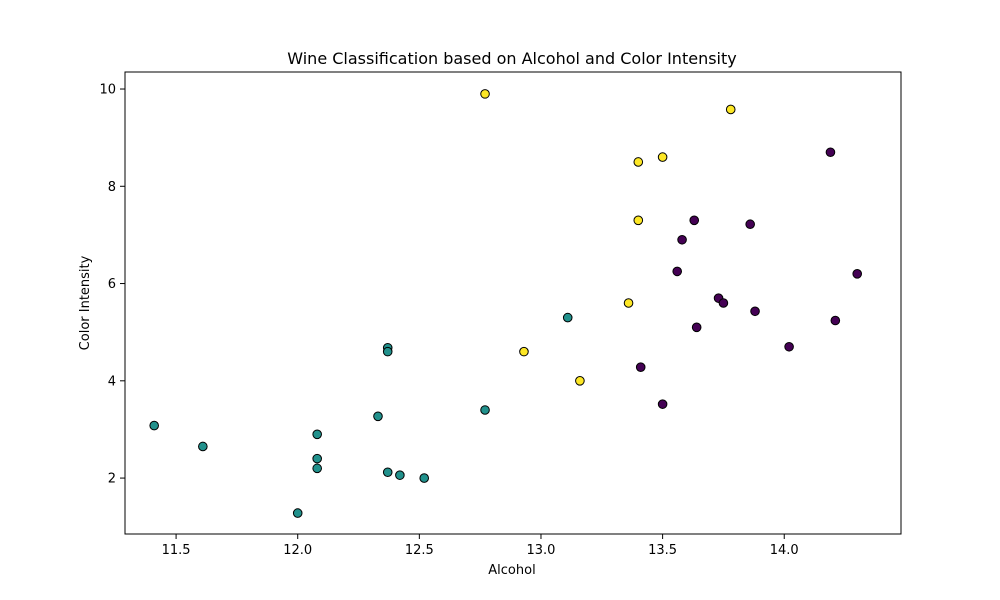 This screenshot has width=1000, height=600. What do you see at coordinates (107, 90) in the screenshot?
I see `y-tick-label: 10` at bounding box center [107, 90].